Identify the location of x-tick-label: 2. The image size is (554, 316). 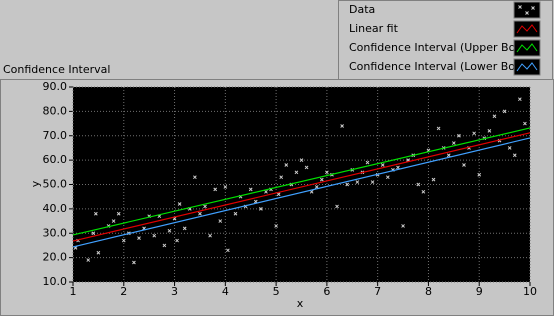
(123, 291).